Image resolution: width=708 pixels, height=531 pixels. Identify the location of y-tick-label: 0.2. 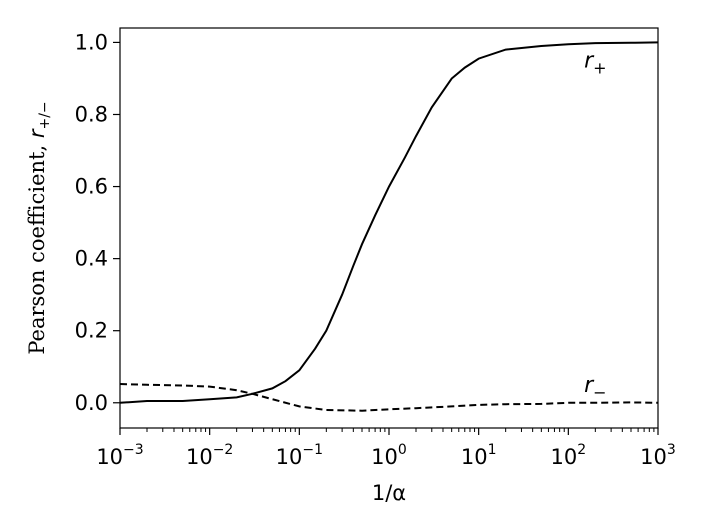
(91, 331).